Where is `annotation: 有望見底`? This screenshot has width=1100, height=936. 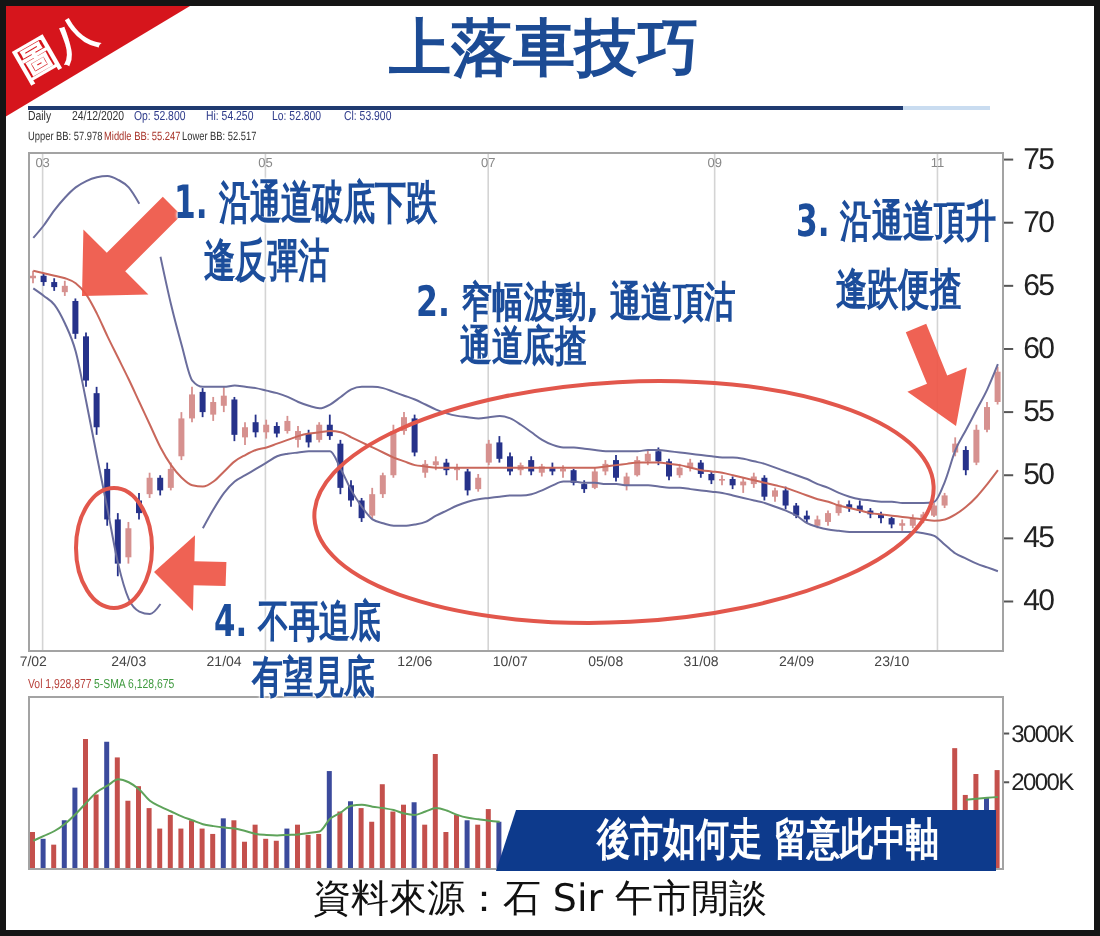
annotation: 有望見底 is located at coordinates (314, 678).